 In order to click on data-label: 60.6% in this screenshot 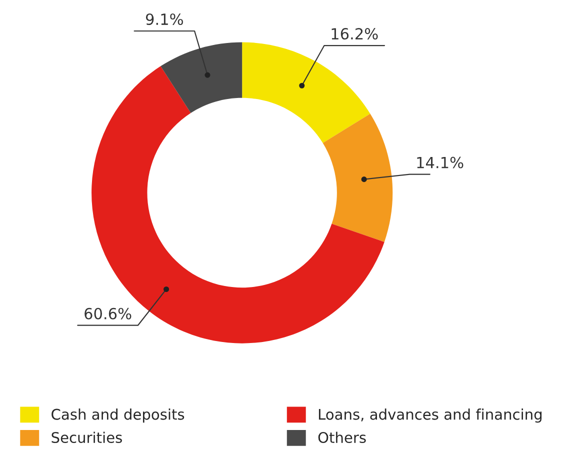, I will do `click(108, 314)`.